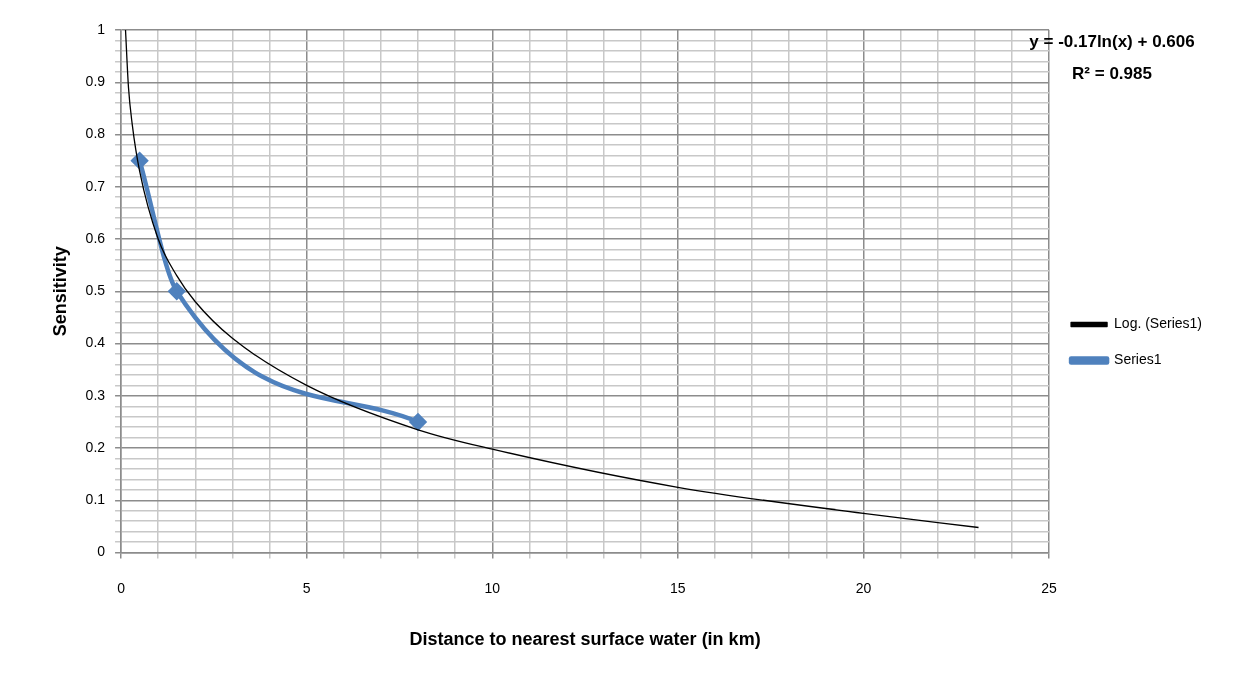 The image size is (1252, 675). Describe the element at coordinates (95, 81) in the screenshot. I see `y-tick-label: 0.9` at that location.